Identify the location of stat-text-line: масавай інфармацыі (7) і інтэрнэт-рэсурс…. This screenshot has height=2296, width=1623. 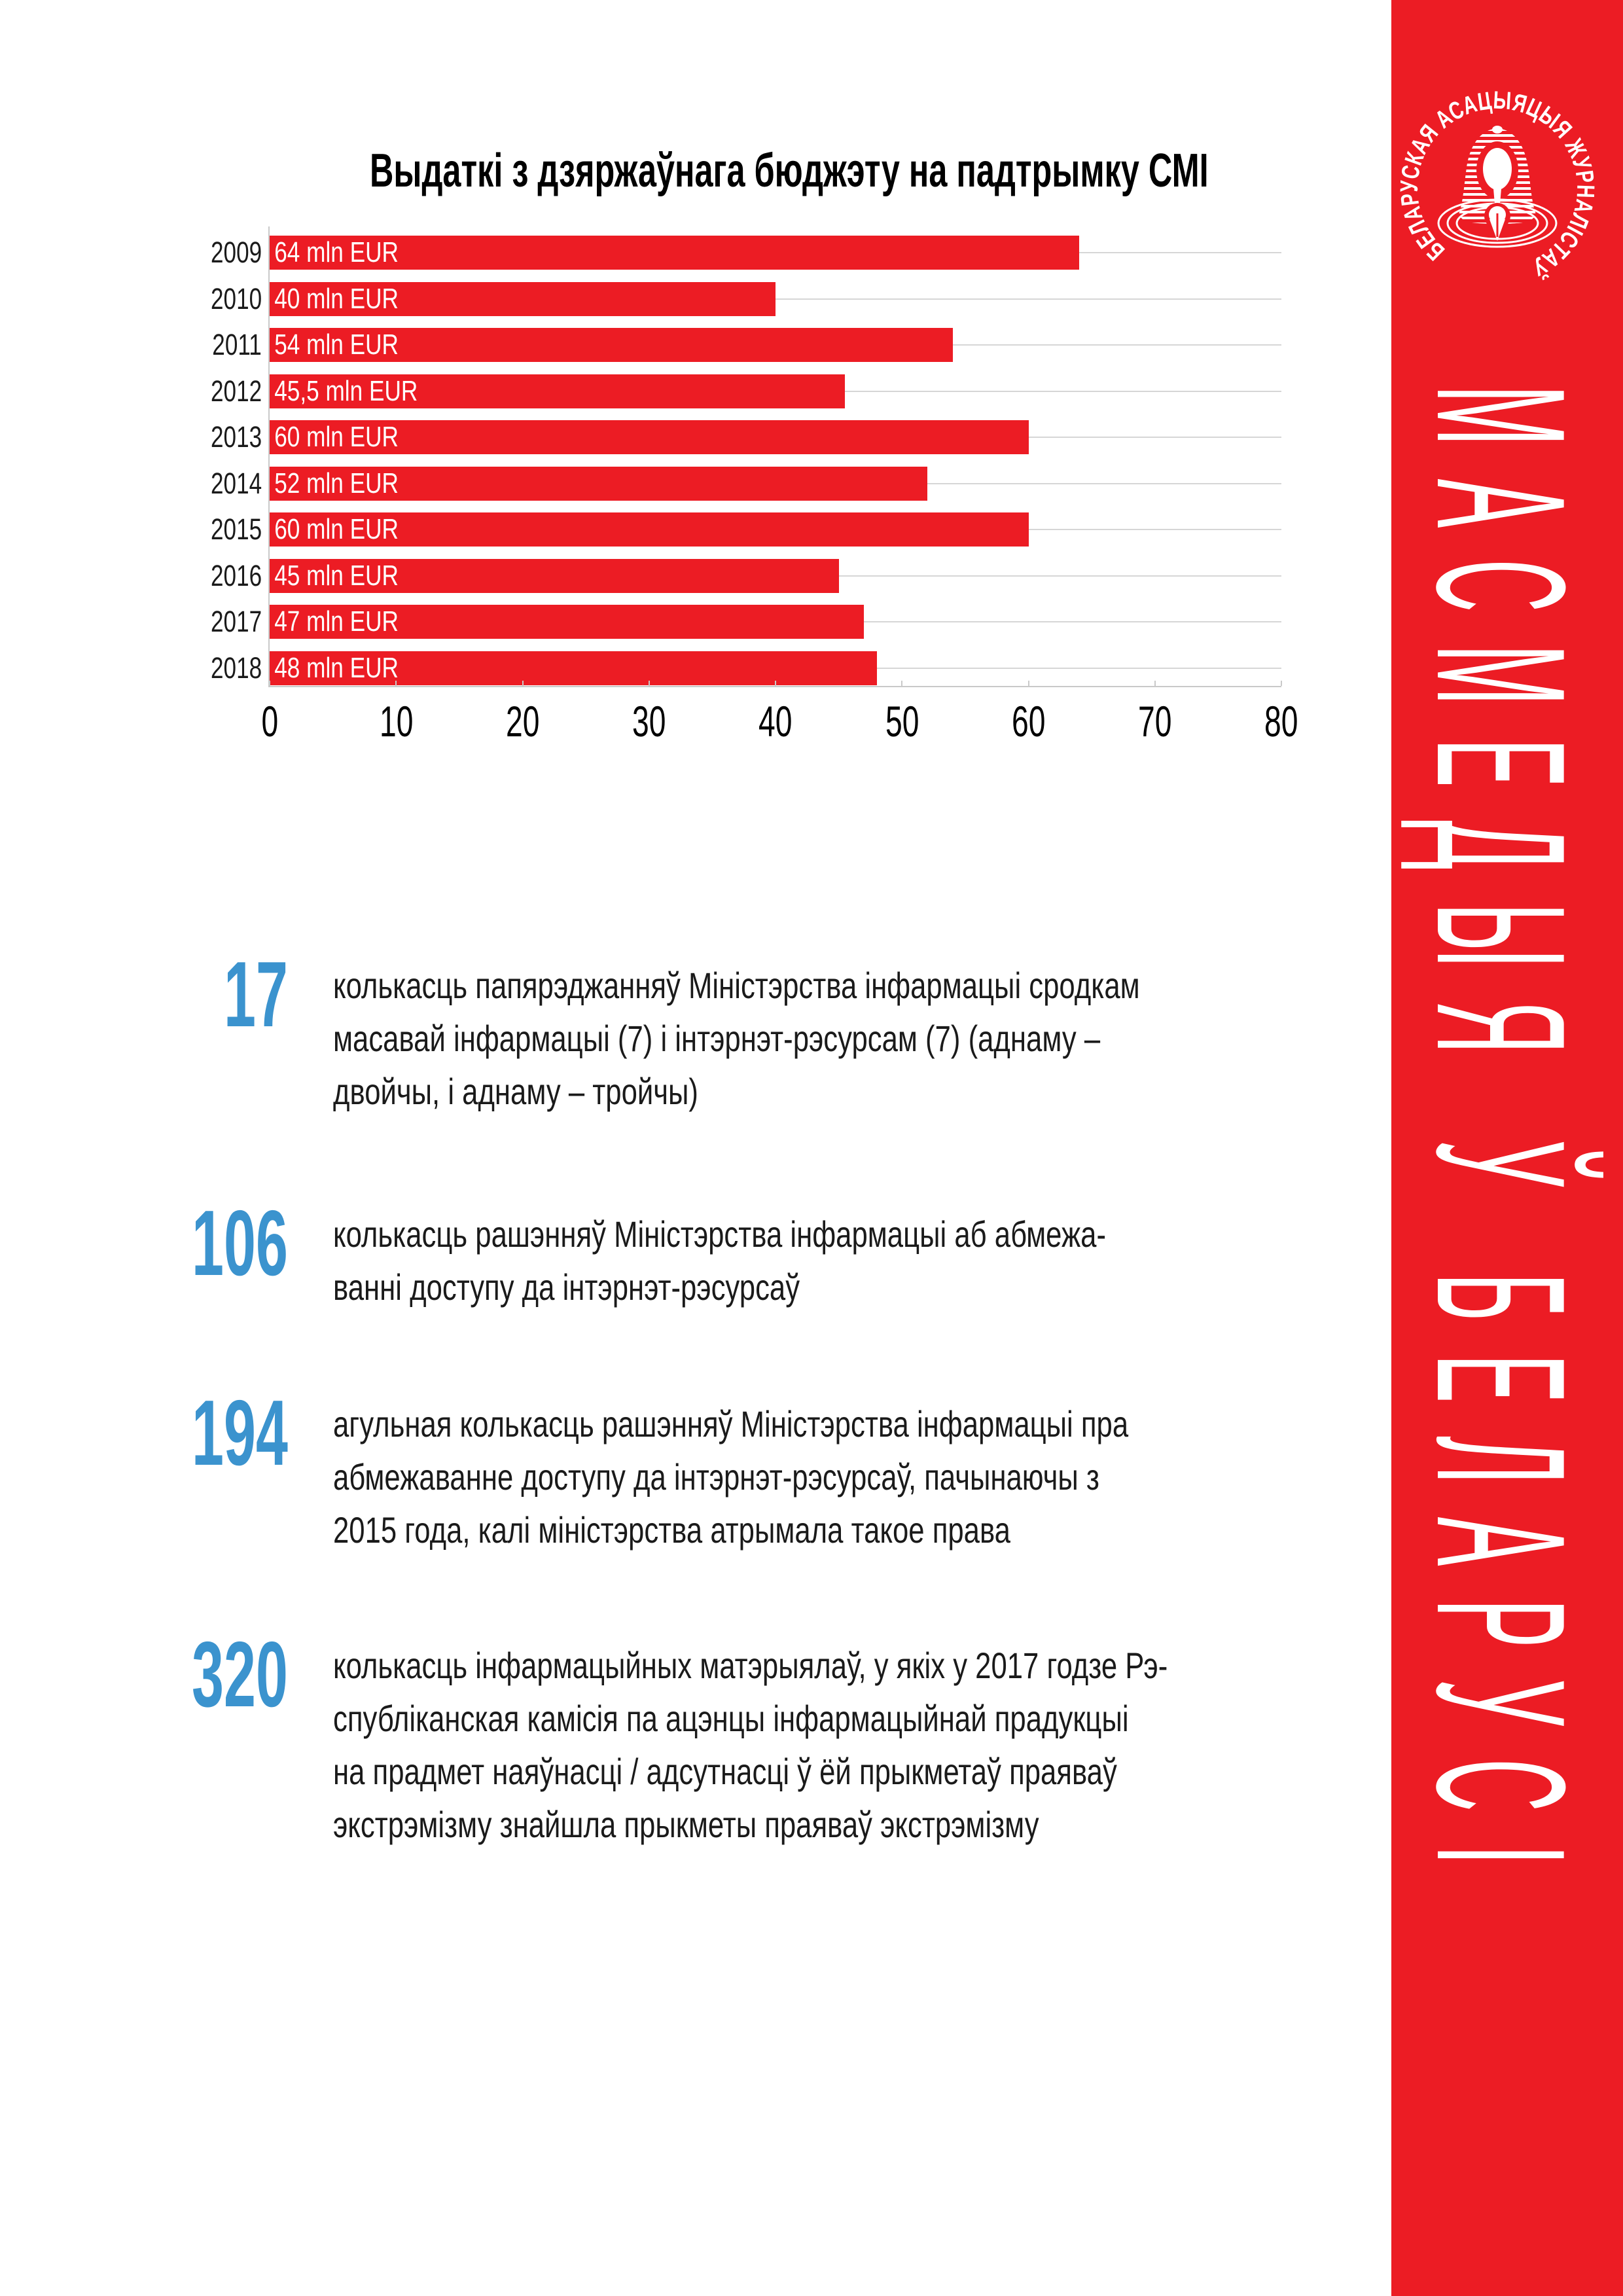
(717, 1038).